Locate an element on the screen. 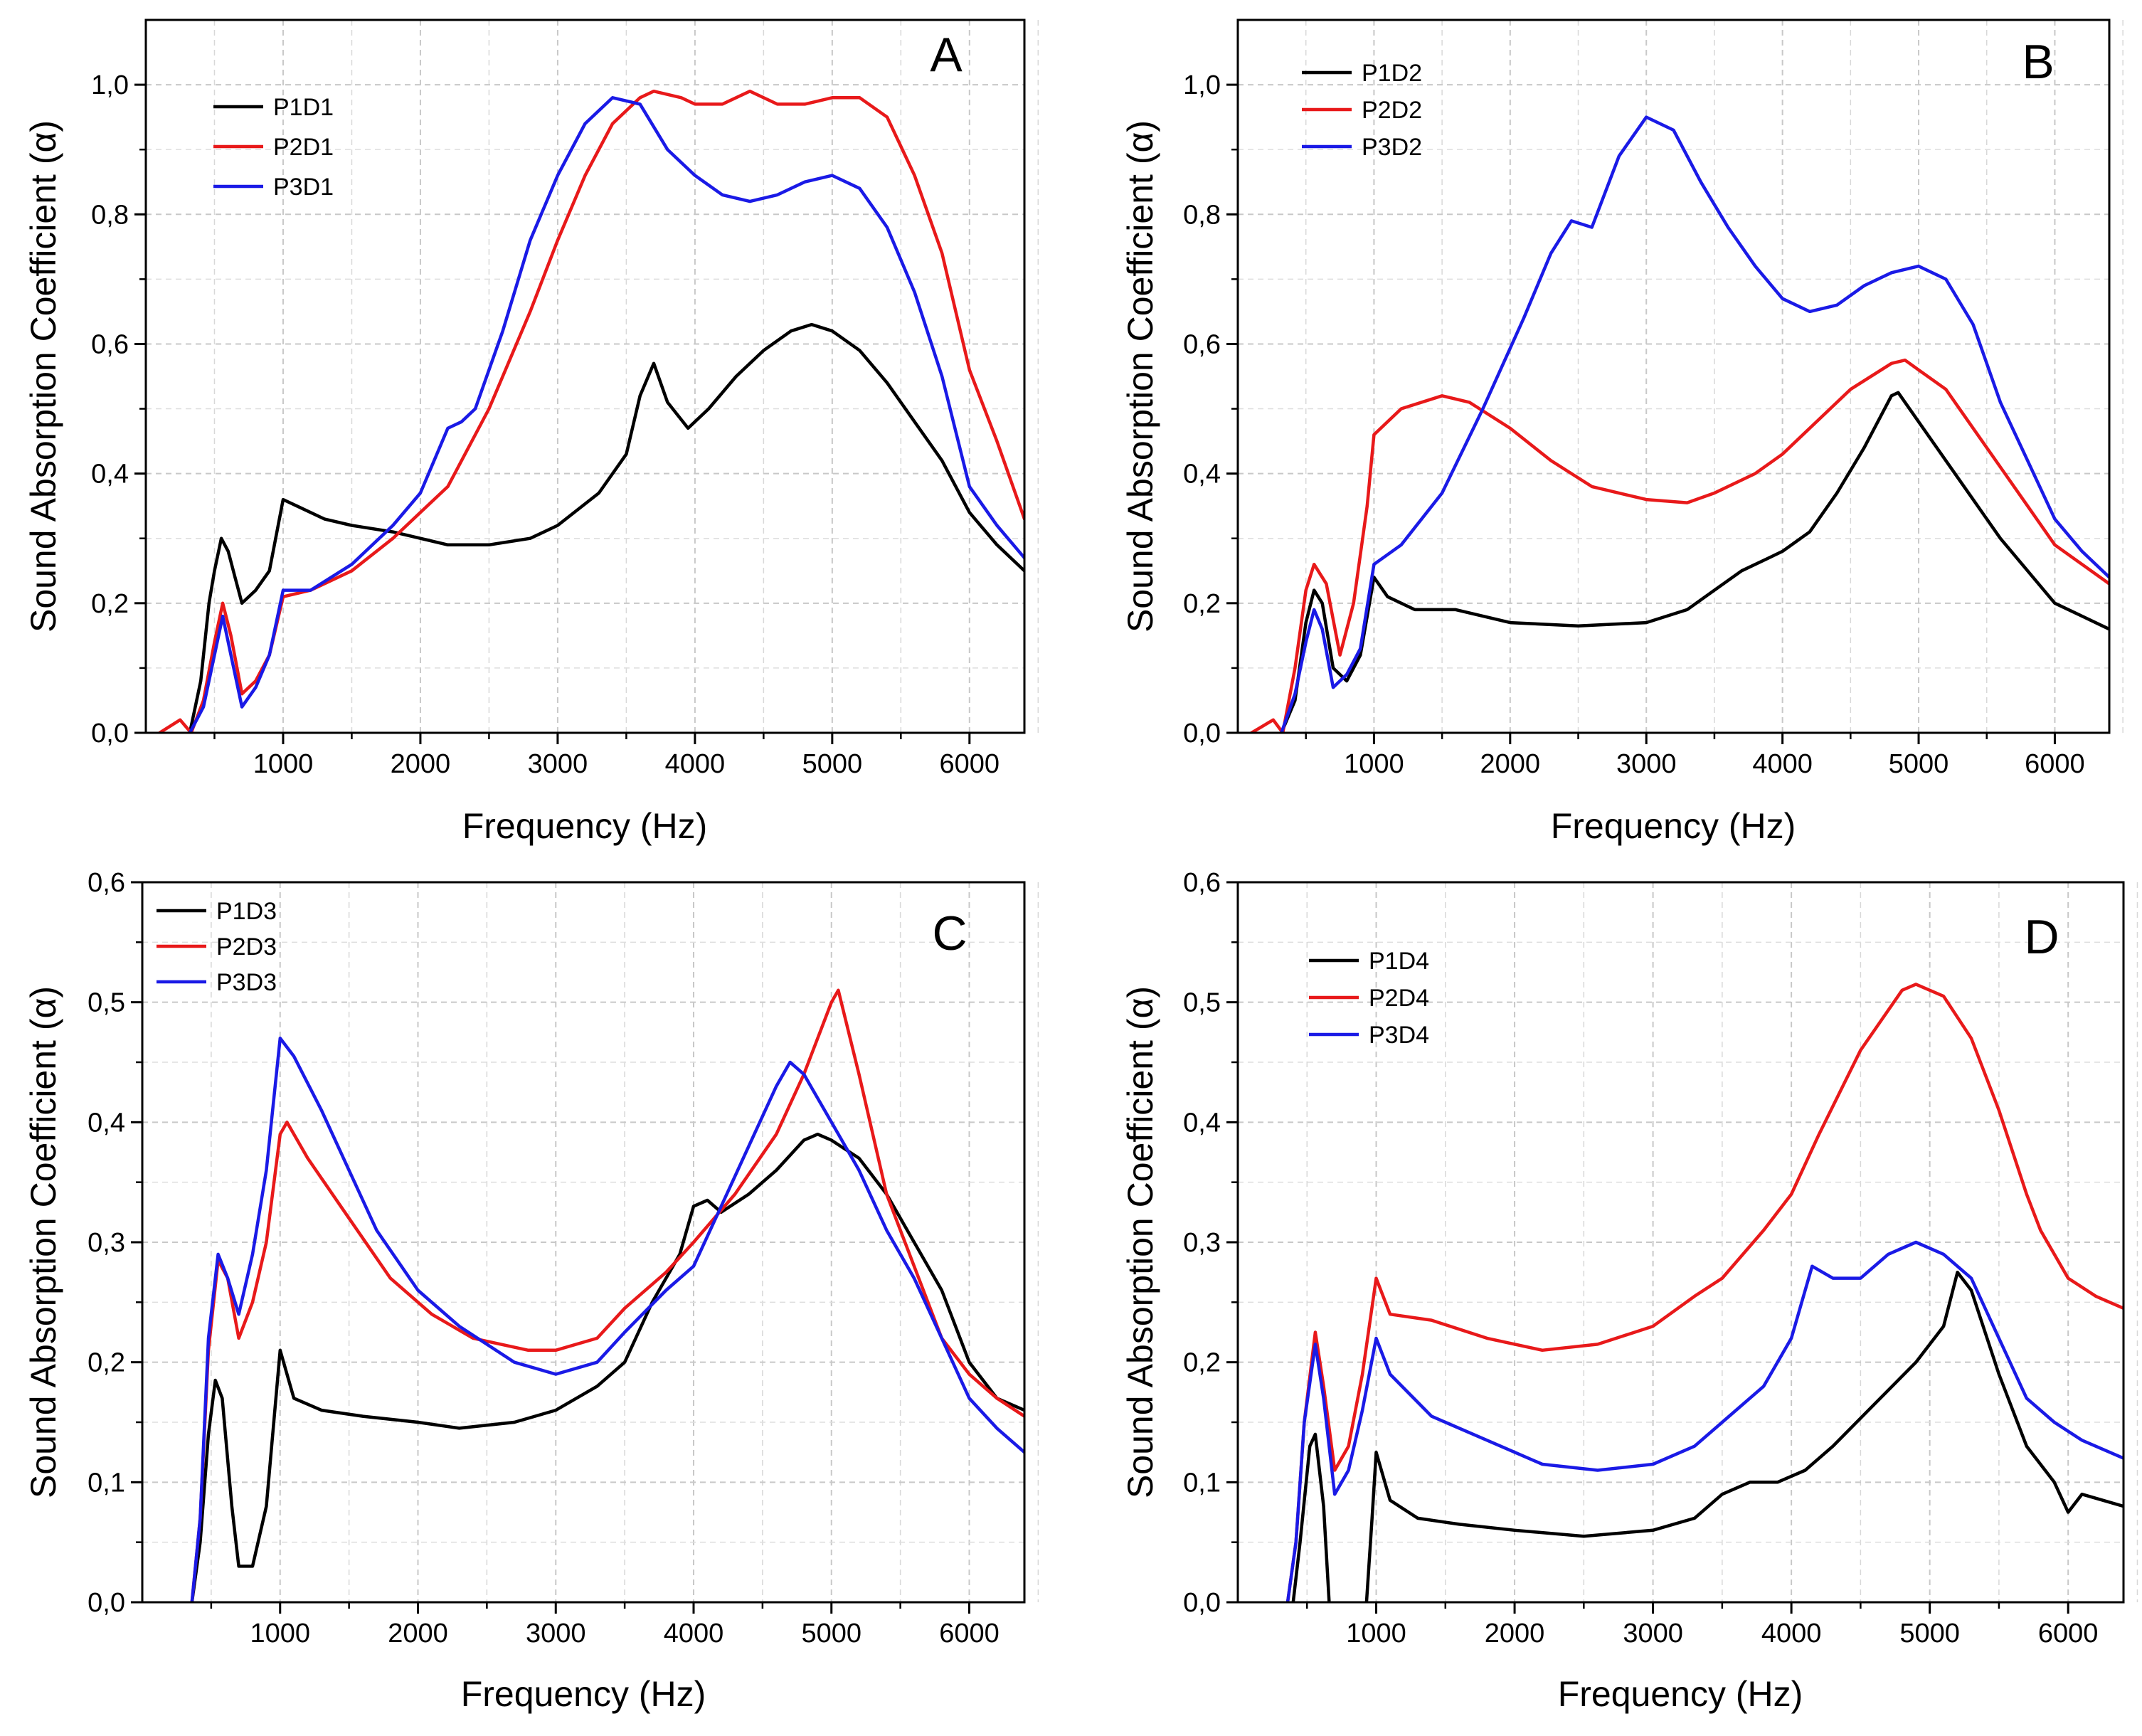  legend-label-p2d2: P2D2 is located at coordinates (1392, 111).